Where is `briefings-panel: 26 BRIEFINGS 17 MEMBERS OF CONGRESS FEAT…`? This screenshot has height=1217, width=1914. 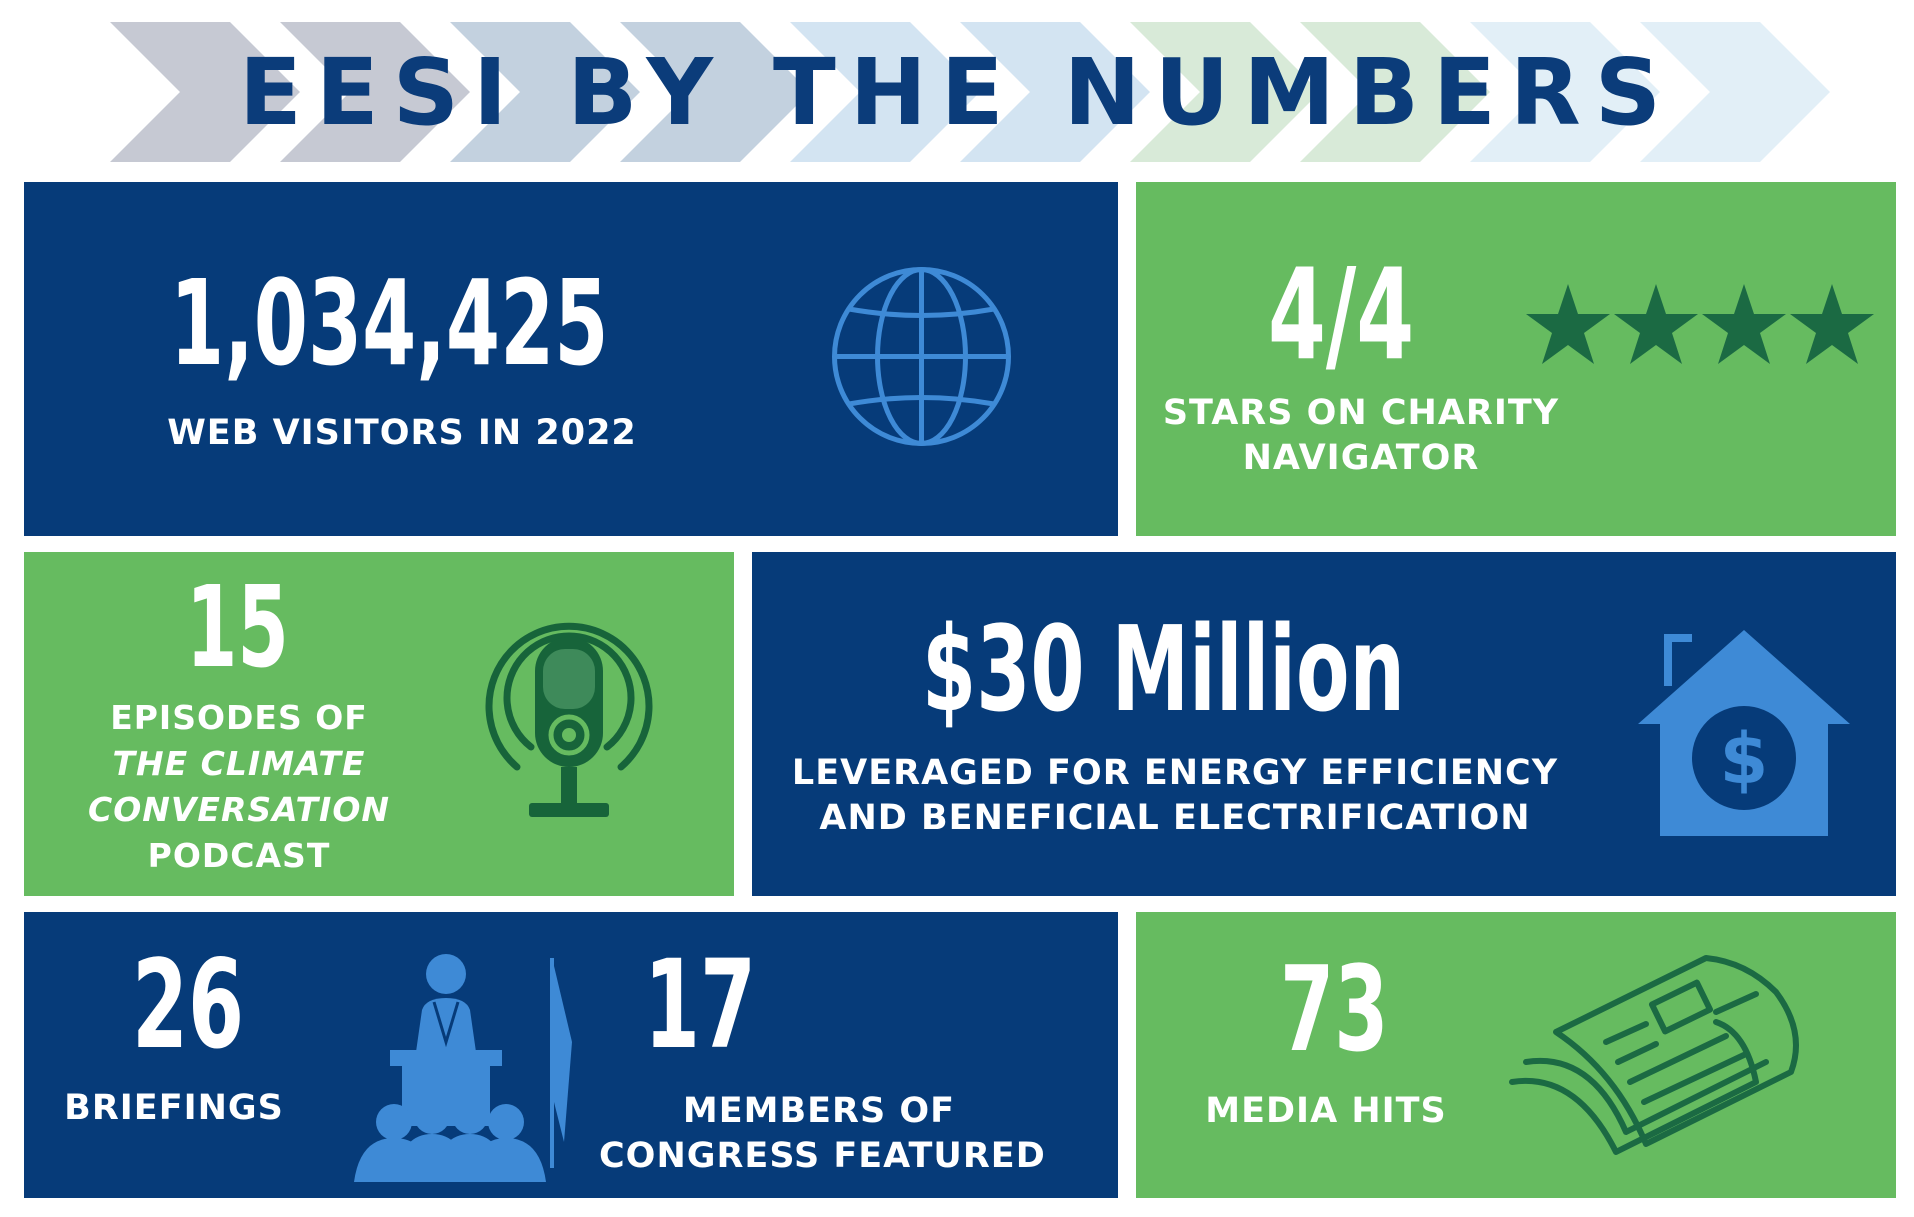 briefings-panel: 26 BRIEFINGS 17 MEMBERS OF CONGRESS FEAT… is located at coordinates (571, 1055).